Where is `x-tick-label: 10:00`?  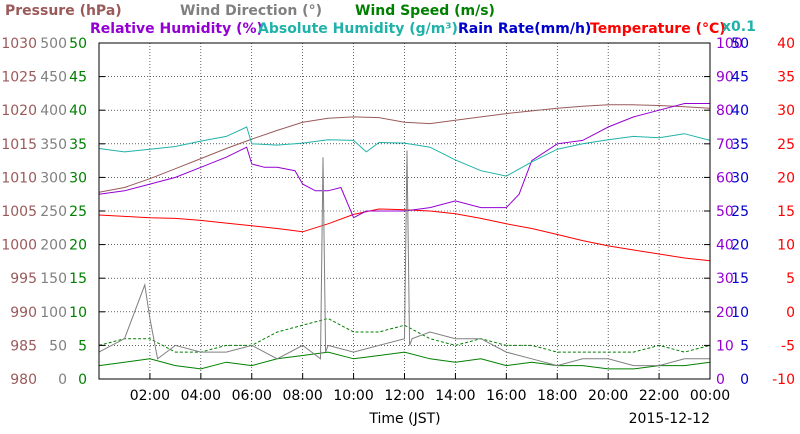
x-tick-label: 10:00 is located at coordinates (353, 396).